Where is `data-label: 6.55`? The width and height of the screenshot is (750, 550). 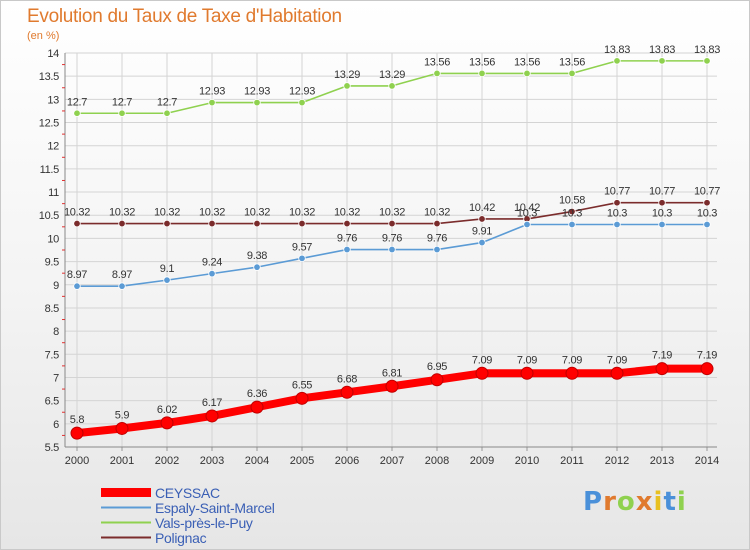 data-label: 6.55 is located at coordinates (302, 385).